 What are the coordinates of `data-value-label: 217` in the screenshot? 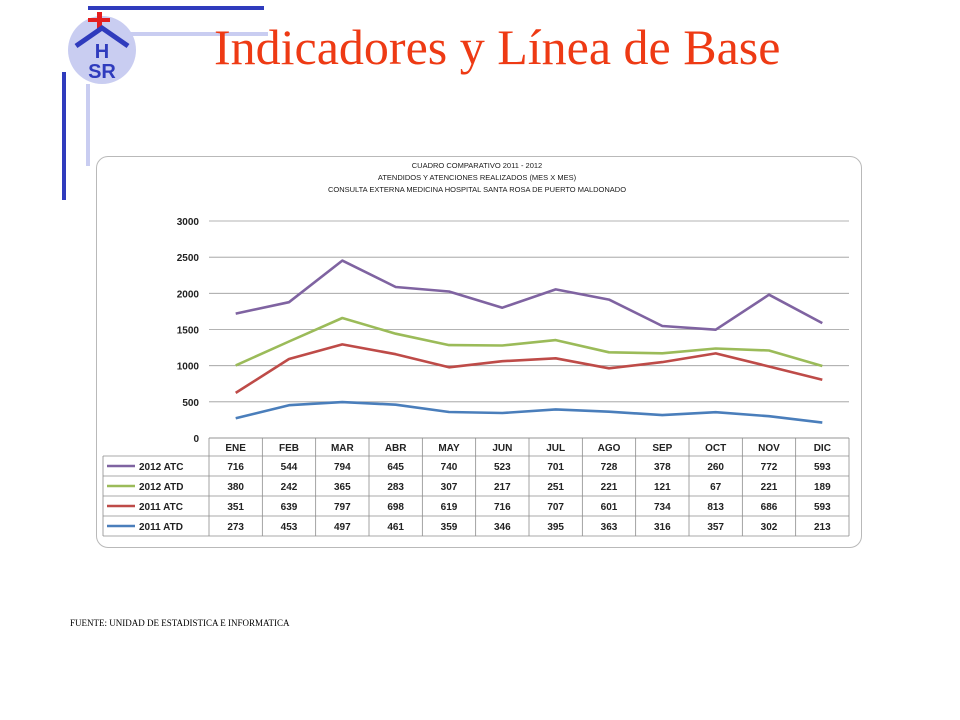 It's located at (502, 487).